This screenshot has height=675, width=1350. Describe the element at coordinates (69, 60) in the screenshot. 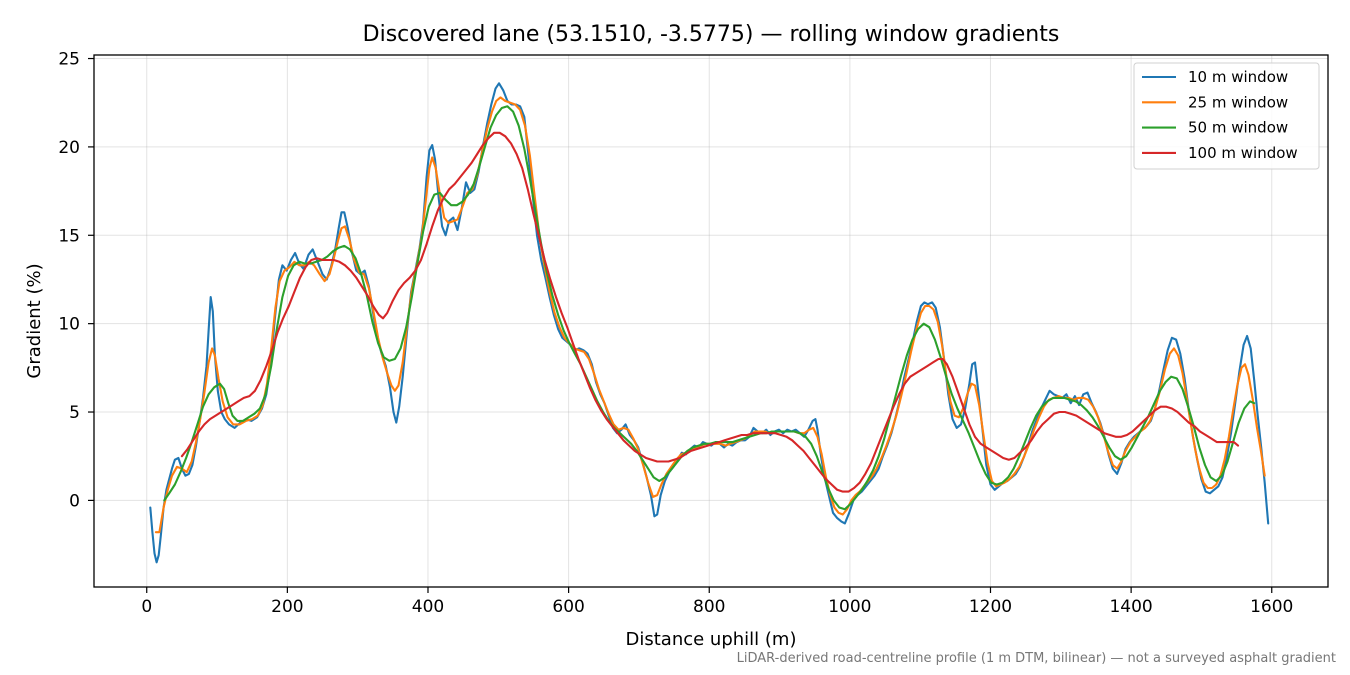

I see `y-tick-label: 25` at that location.